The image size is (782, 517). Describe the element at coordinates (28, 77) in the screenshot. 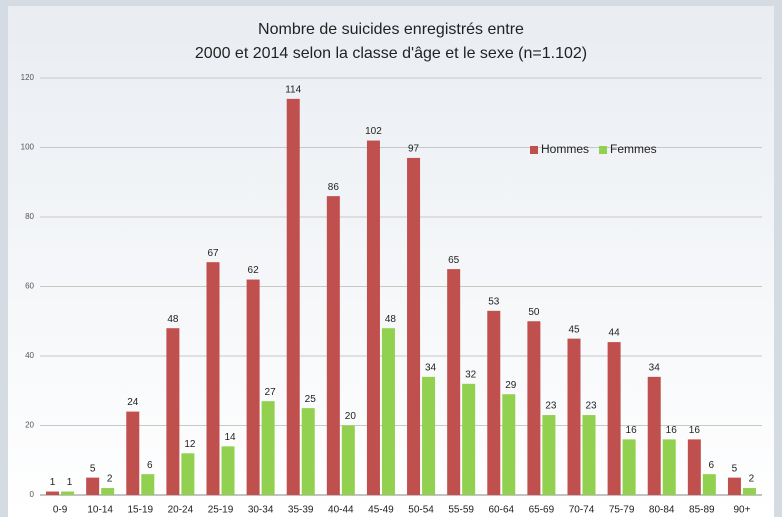

I see `y-tick-label: 120` at that location.